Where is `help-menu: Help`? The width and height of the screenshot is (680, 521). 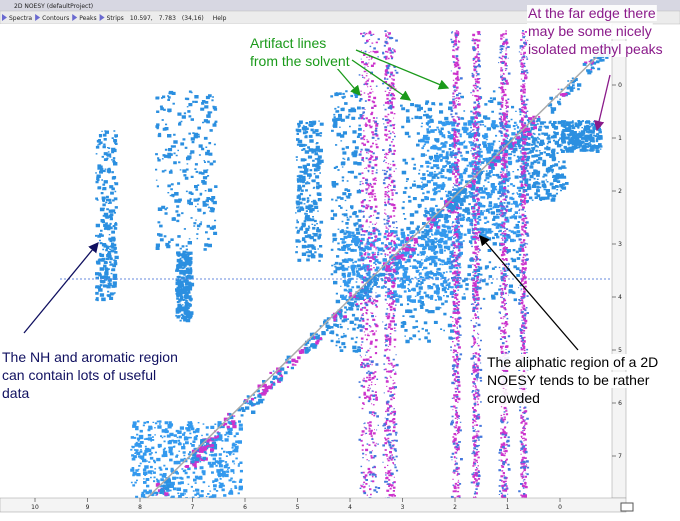 help-menu: Help is located at coordinates (220, 18).